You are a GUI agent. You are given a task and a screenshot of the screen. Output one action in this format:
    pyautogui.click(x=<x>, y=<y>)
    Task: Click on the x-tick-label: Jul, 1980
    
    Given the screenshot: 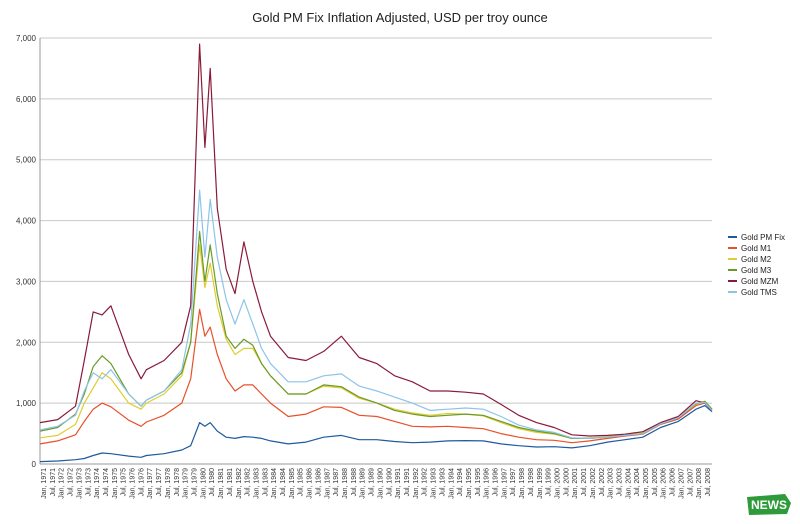 What is the action you would take?
    pyautogui.click(x=212, y=482)
    